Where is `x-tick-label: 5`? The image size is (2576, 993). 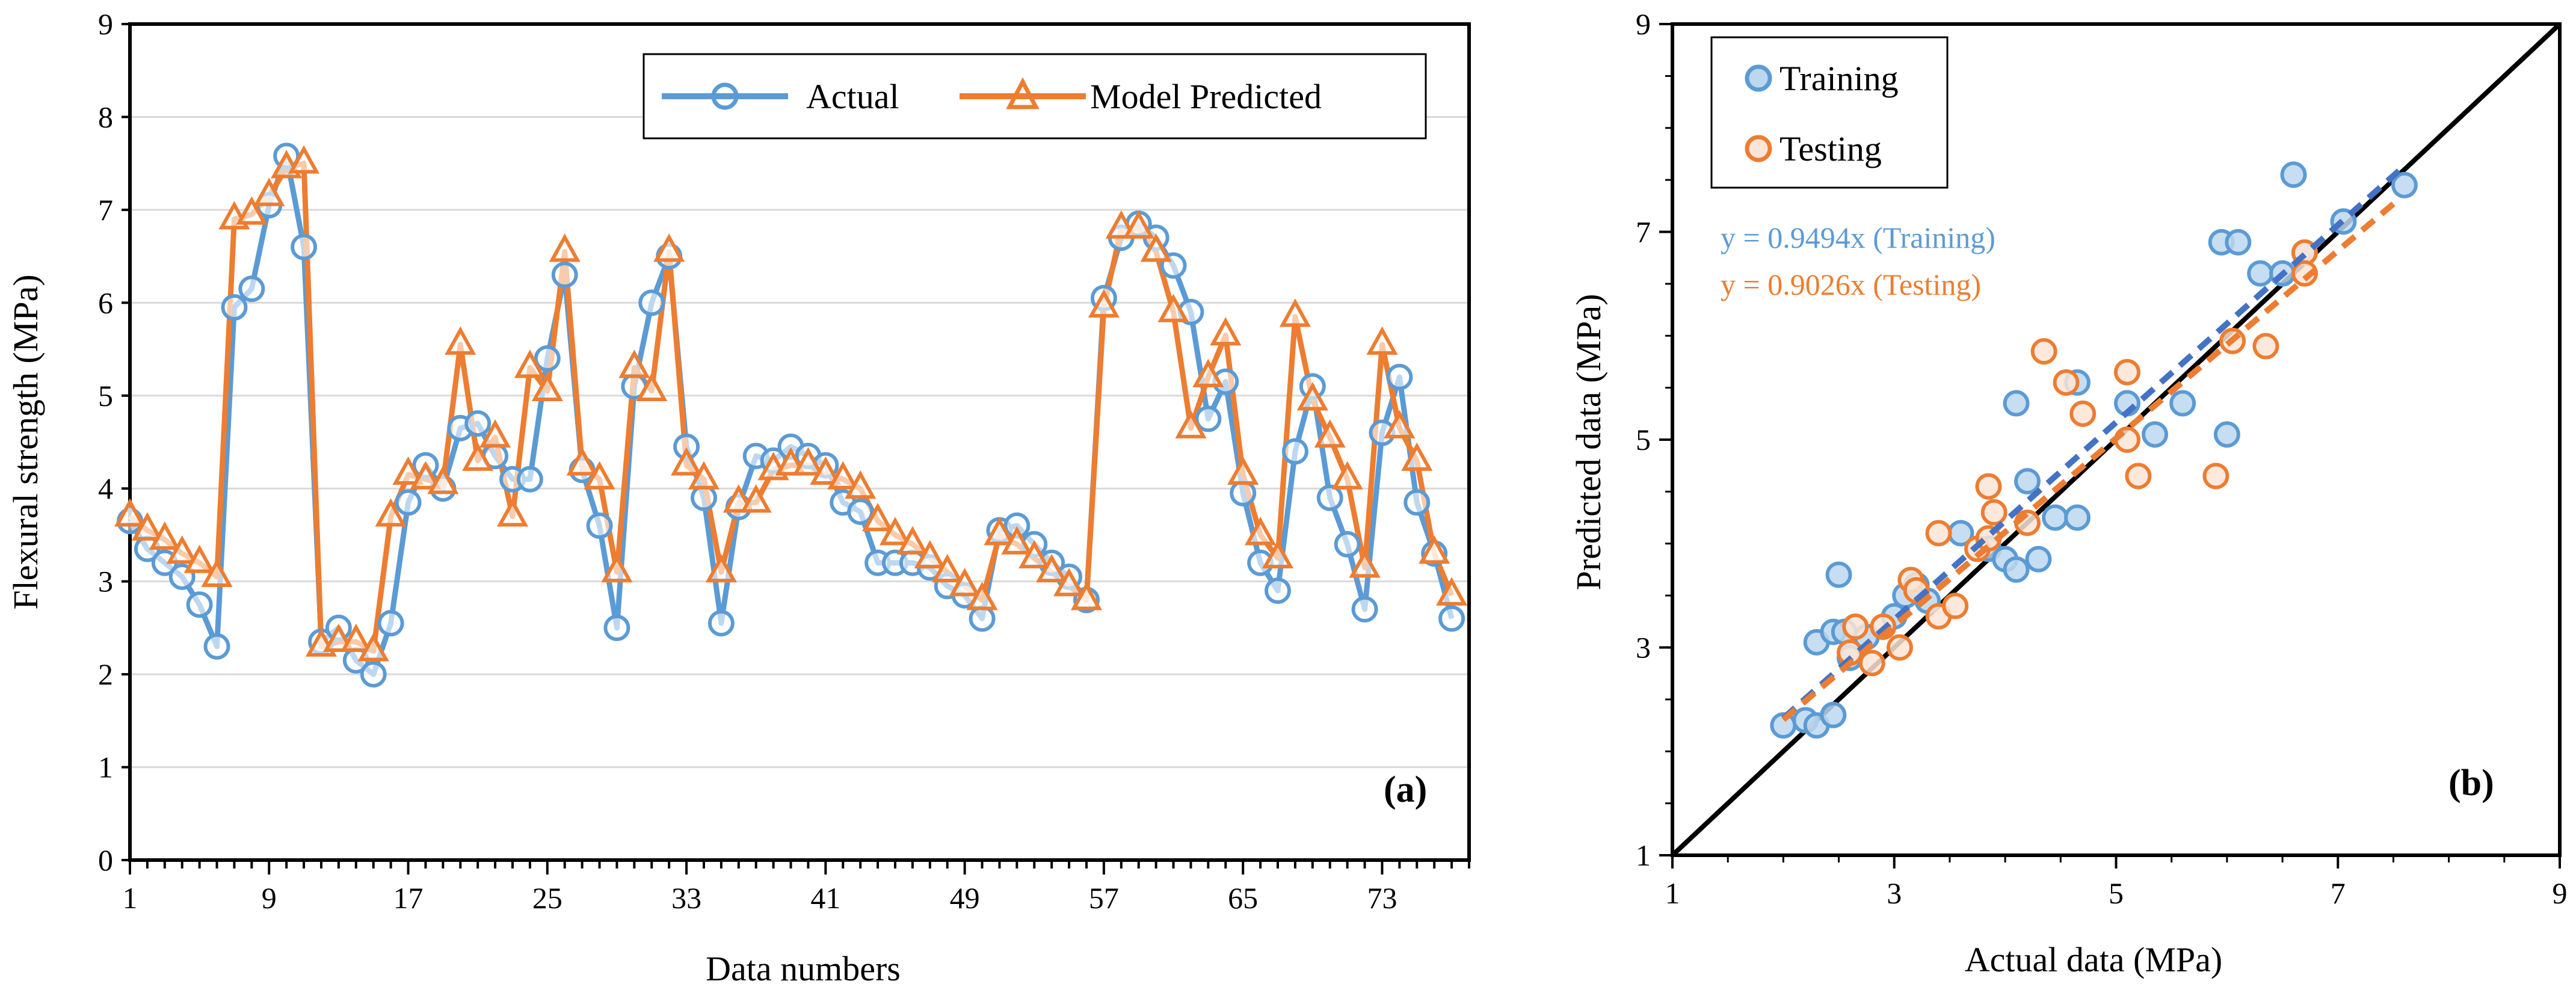
x-tick-label: 5 is located at coordinates (2116, 893).